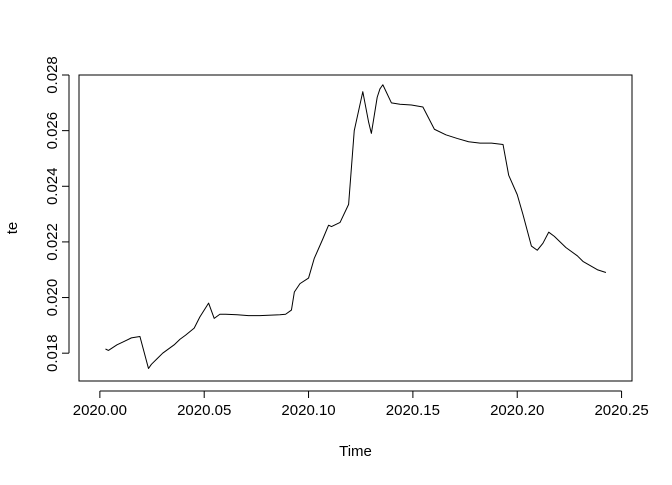 The image size is (672, 485). Describe the element at coordinates (52, 298) in the screenshot. I see `y-tick-label: 0.020` at that location.